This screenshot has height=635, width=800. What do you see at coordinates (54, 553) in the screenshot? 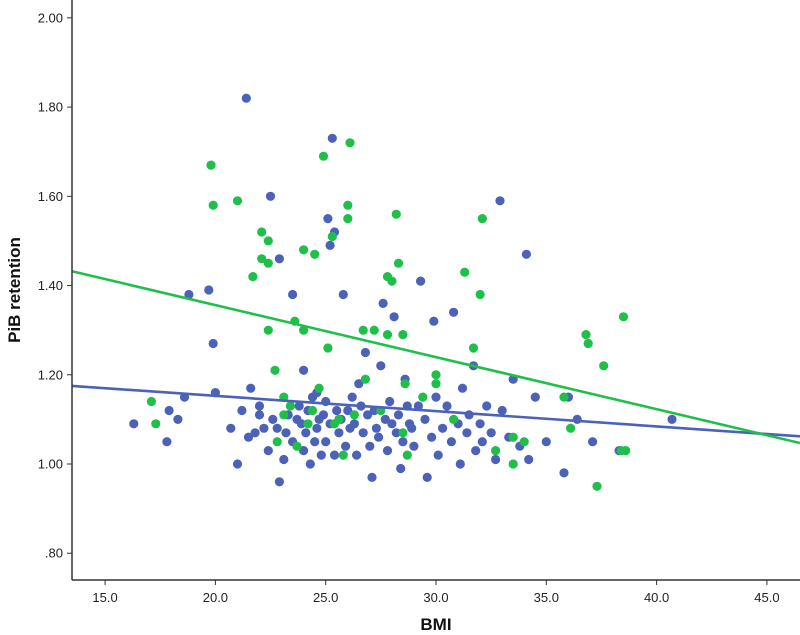
I see `y-tick-label: .80` at bounding box center [54, 553].